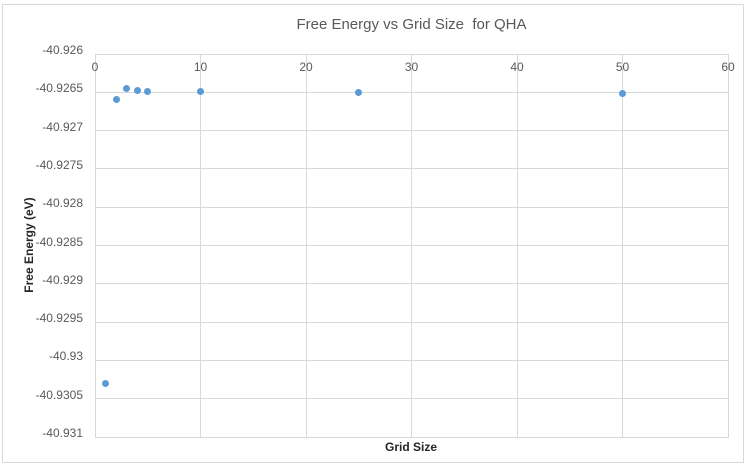 This screenshot has height=468, width=747. I want to click on y-tick-label: -40.931, so click(62, 433).